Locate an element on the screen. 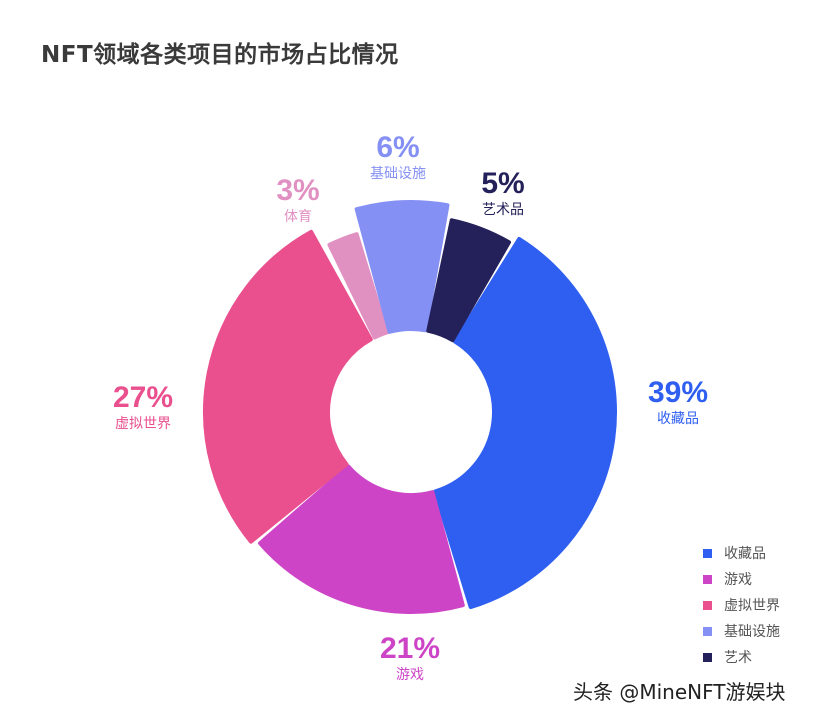 This screenshot has height=716, width=822. slice-percent: 5% is located at coordinates (503, 183).